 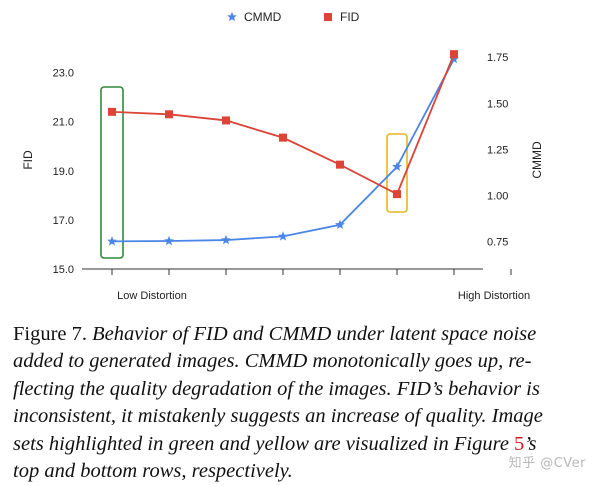 What do you see at coordinates (497, 104) in the screenshot?
I see `y-right-tick-label: 1.50` at bounding box center [497, 104].